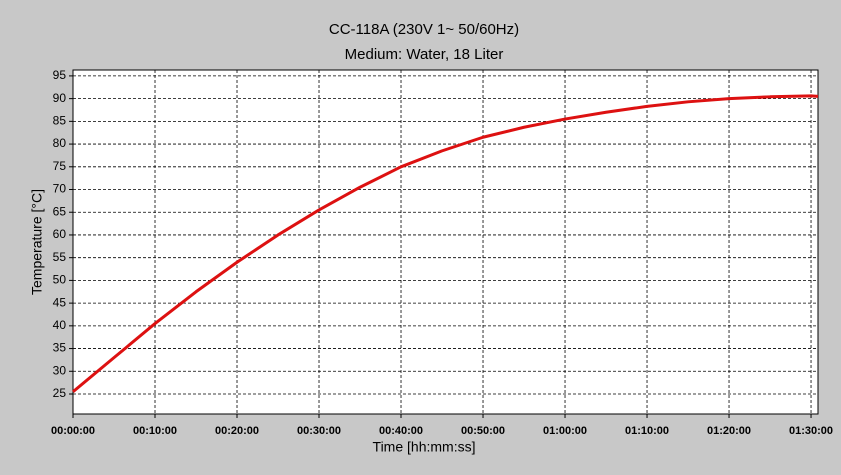 The height and width of the screenshot is (475, 841). What do you see at coordinates (483, 431) in the screenshot?
I see `x-tick-label: 00:50:00` at bounding box center [483, 431].